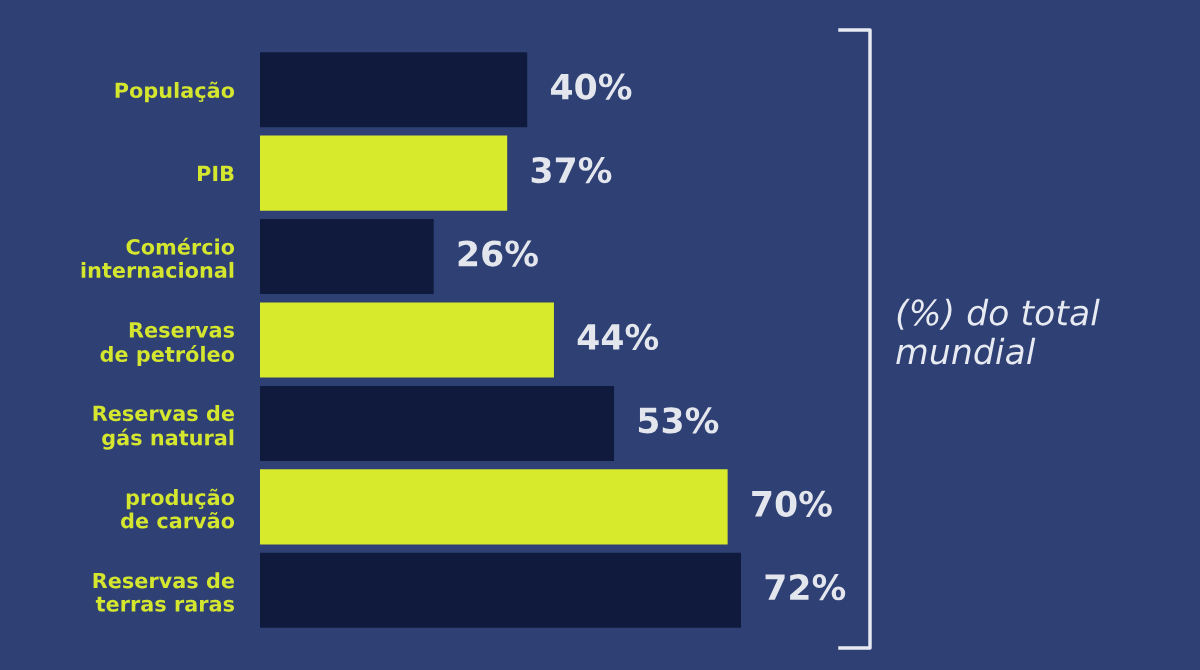 Image resolution: width=1200 pixels, height=670 pixels. What do you see at coordinates (618, 337) in the screenshot?
I see `data-label: 44%` at bounding box center [618, 337].